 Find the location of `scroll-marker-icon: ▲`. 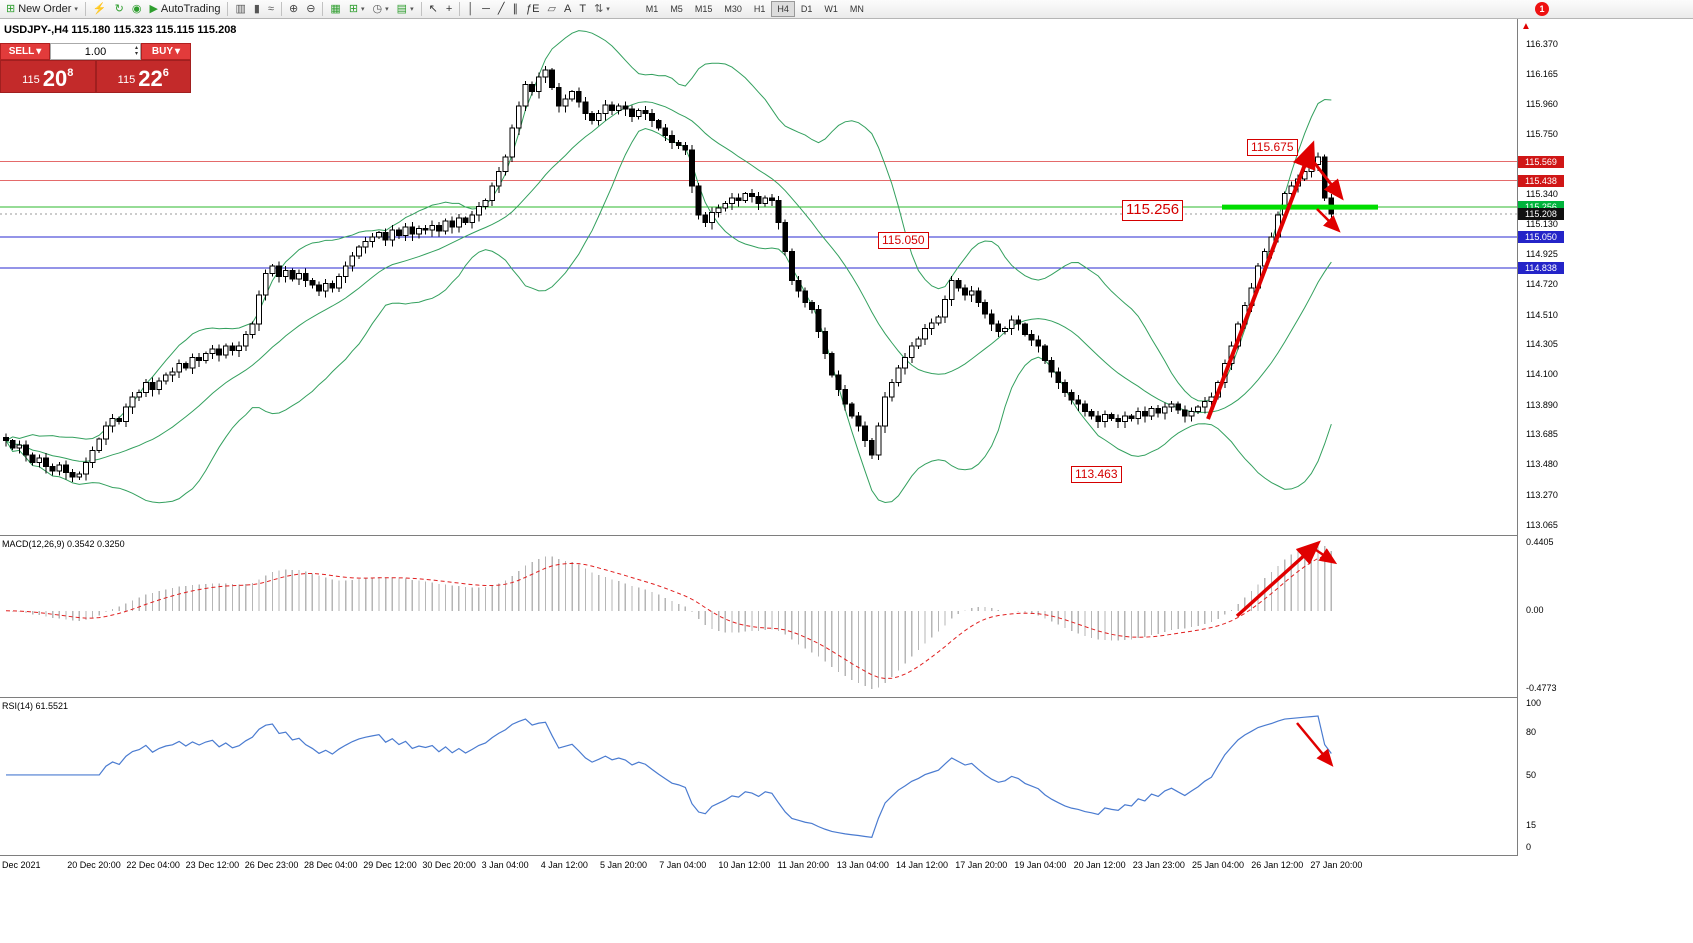

scroll-marker-icon: ▲ is located at coordinates (1526, 26).